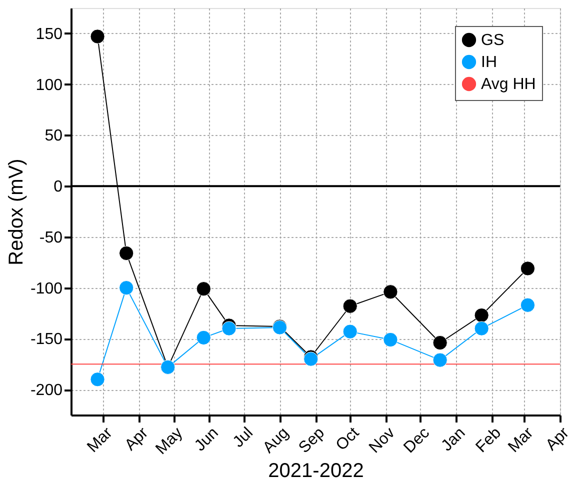 The image size is (577, 486). What do you see at coordinates (489, 62) in the screenshot?
I see `legend-label: IH` at bounding box center [489, 62].